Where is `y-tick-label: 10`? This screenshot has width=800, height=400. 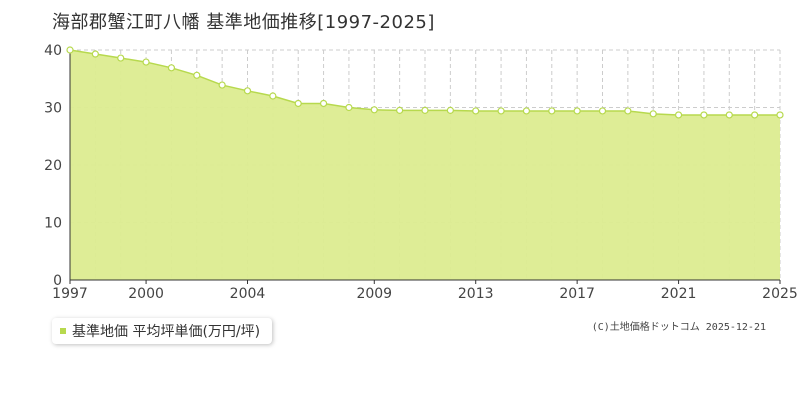
y-tick-label: 10 is located at coordinates (53, 224).